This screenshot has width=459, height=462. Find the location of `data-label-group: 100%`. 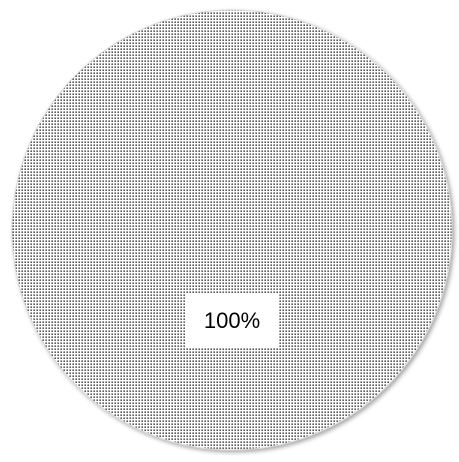

data-label-group: 100% is located at coordinates (232, 321).